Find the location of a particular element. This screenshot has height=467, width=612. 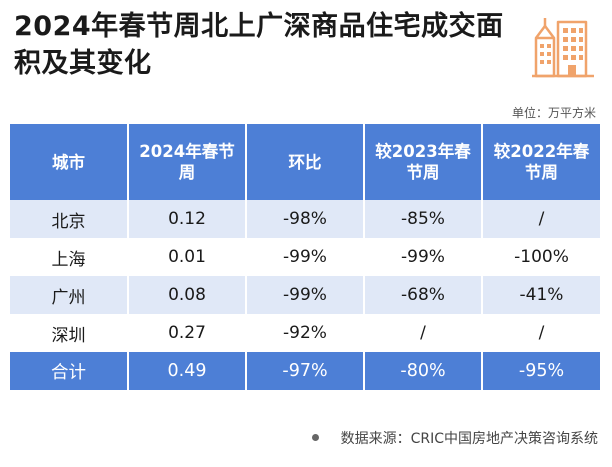

cell-wow: -92% is located at coordinates (304, 333).